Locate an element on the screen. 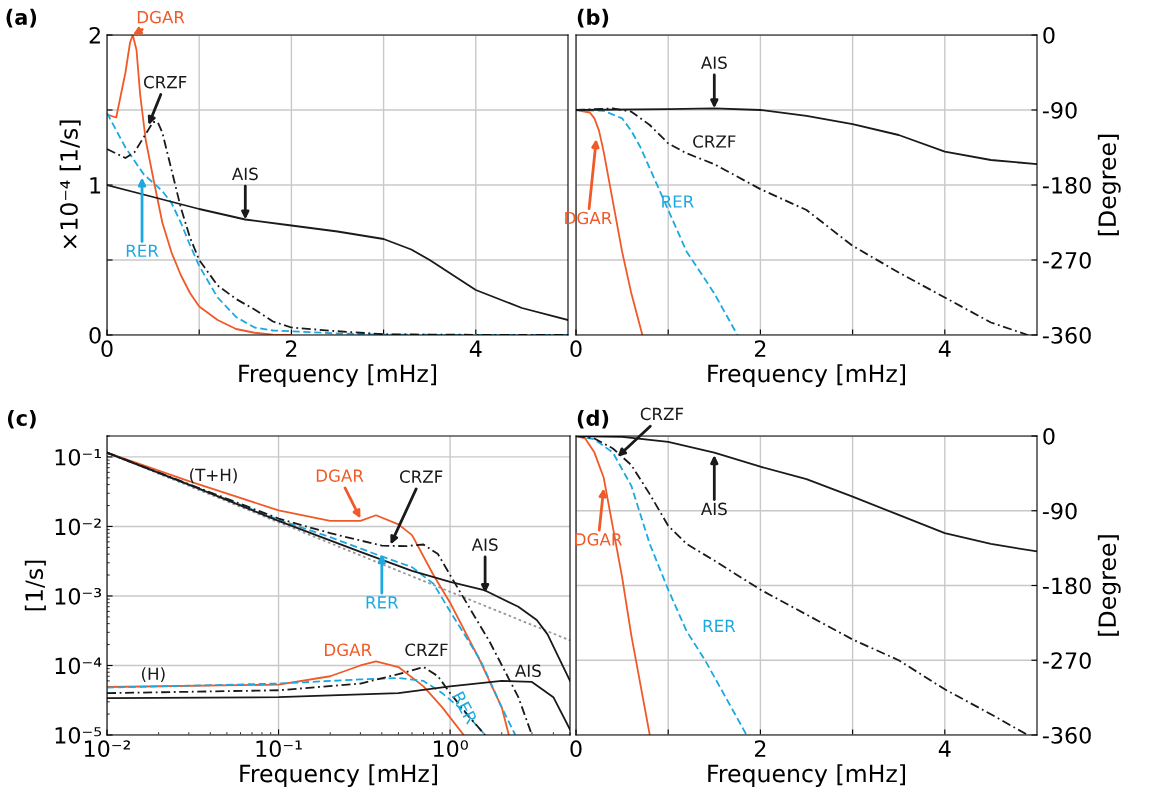 This screenshot has height=803, width=1156. y-tick-label: 10⁻⁴ is located at coordinates (78, 666).